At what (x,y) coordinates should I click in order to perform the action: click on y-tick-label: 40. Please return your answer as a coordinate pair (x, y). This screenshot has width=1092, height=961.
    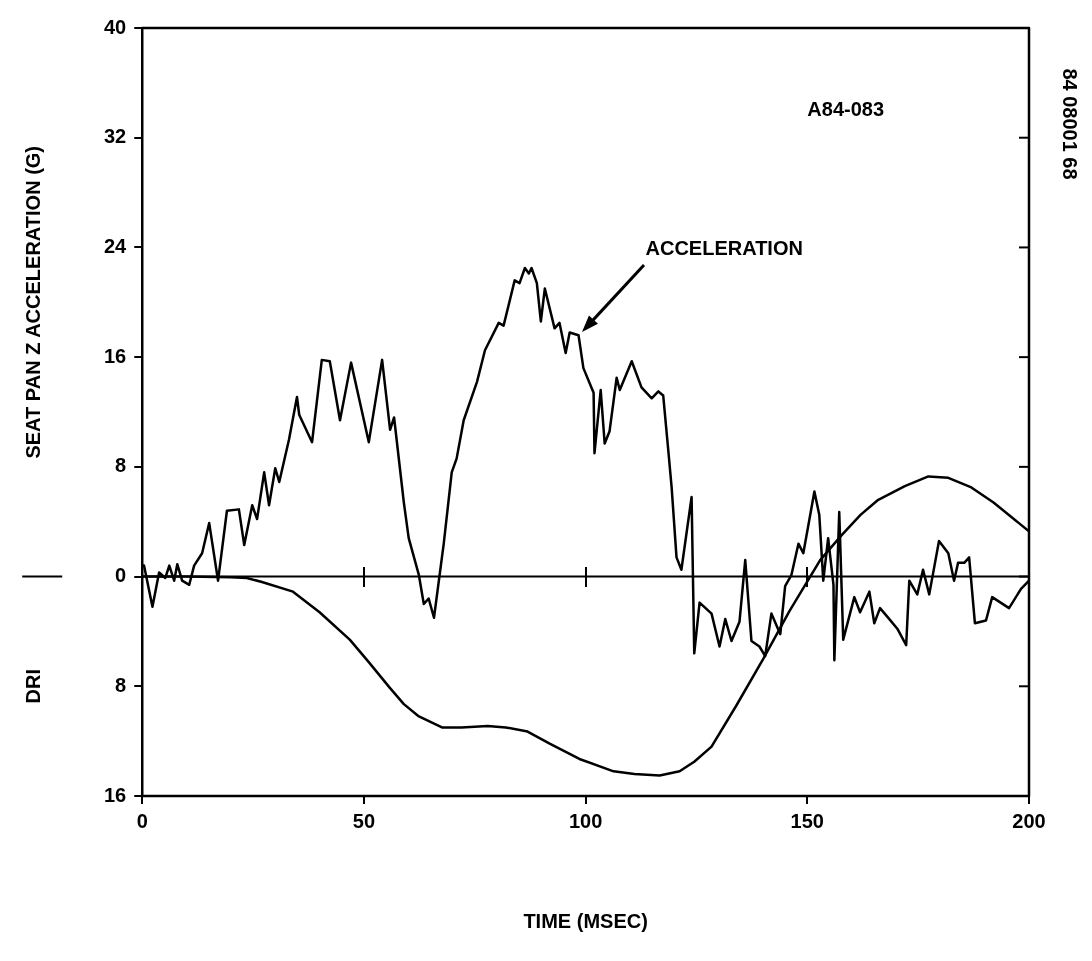
    Looking at the image, I should click on (115, 26).